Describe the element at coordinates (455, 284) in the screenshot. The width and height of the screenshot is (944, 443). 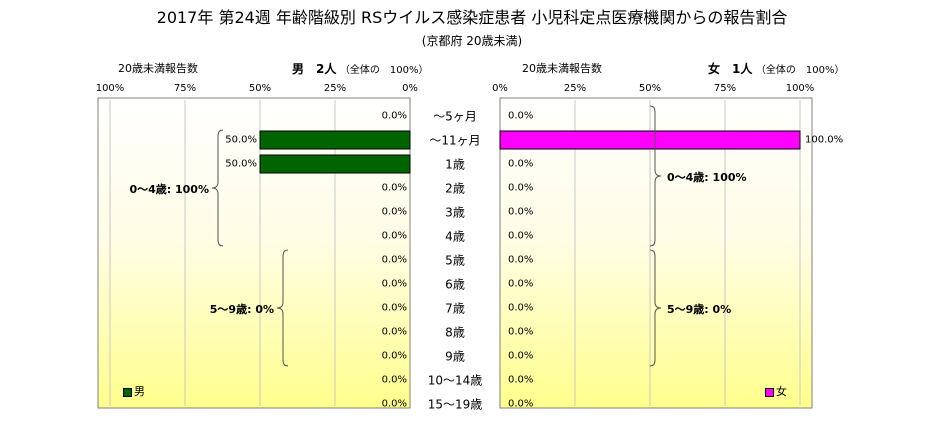
I see `age-category-label: 6歳` at that location.